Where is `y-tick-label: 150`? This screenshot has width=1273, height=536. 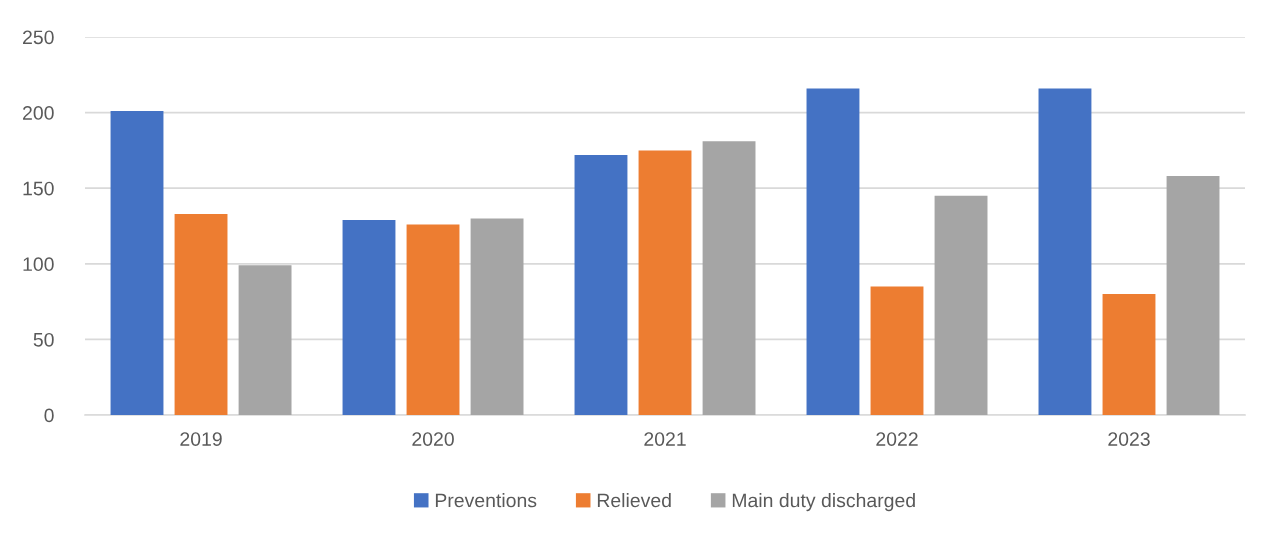 y-tick-label: 150 is located at coordinates (38, 188).